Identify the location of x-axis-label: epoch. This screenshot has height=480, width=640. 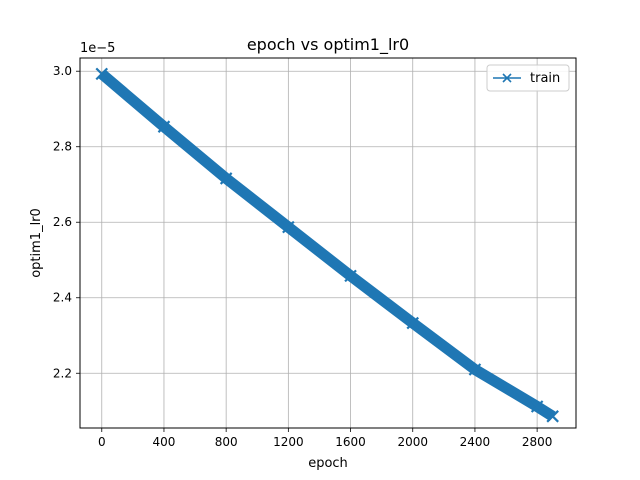
(328, 463).